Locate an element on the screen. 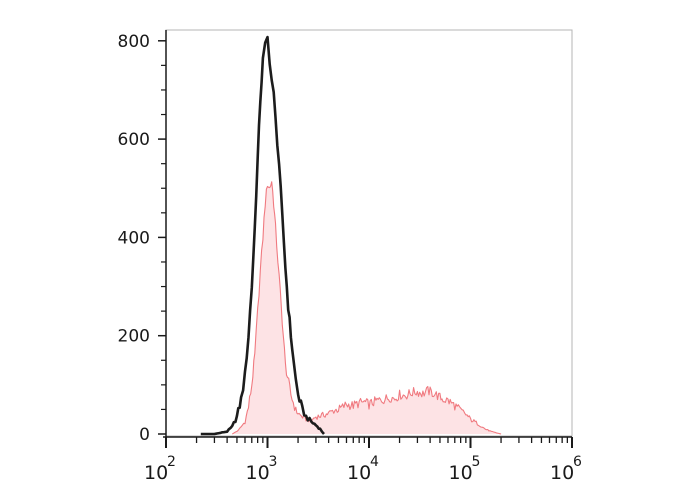  x-tick-exponent: 3 is located at coordinates (273, 462).